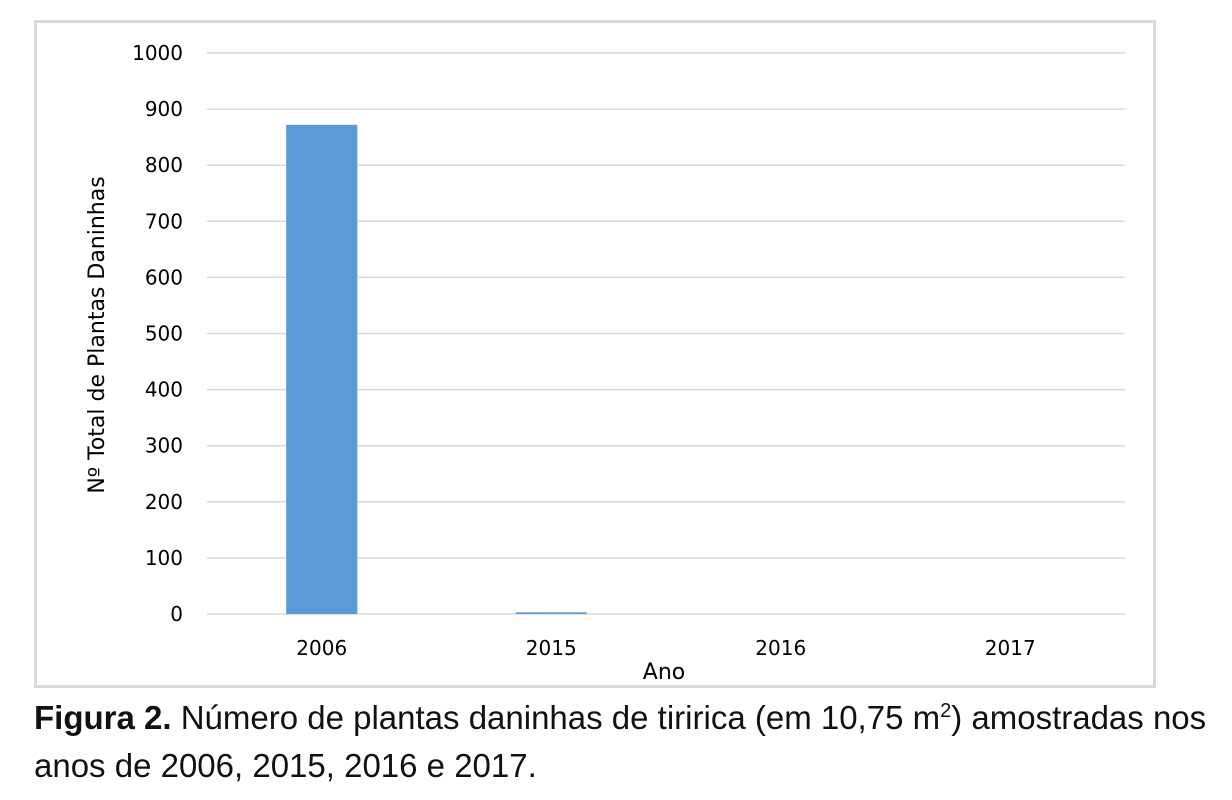 The height and width of the screenshot is (800, 1232). I want to click on bars, so click(436, 369).